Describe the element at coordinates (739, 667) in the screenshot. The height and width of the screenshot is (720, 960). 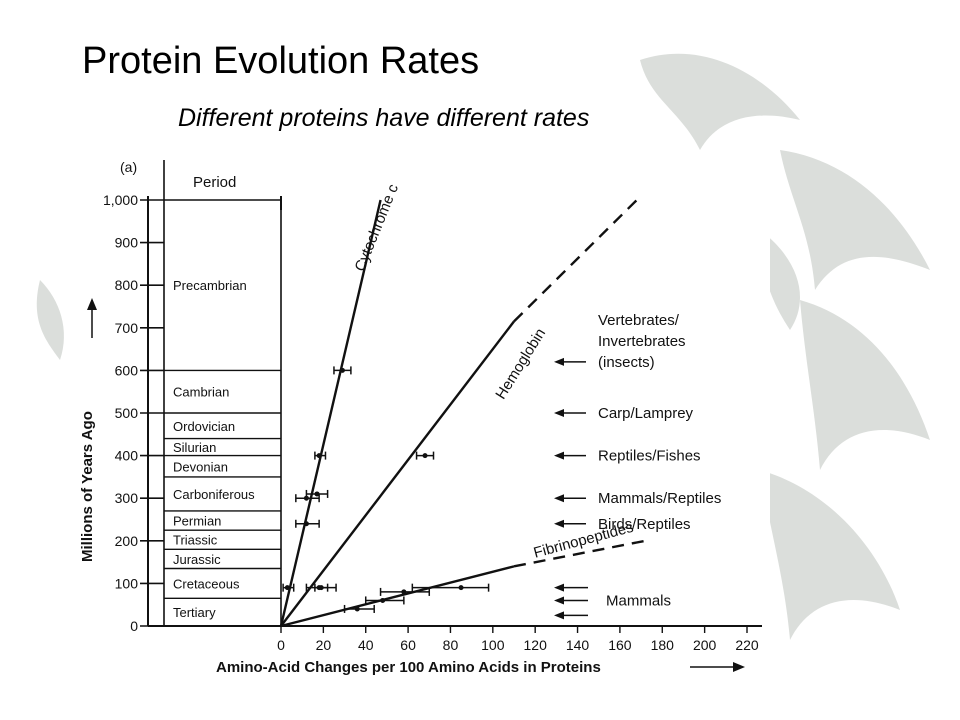
I see `x-axis-title-arrowhead` at that location.